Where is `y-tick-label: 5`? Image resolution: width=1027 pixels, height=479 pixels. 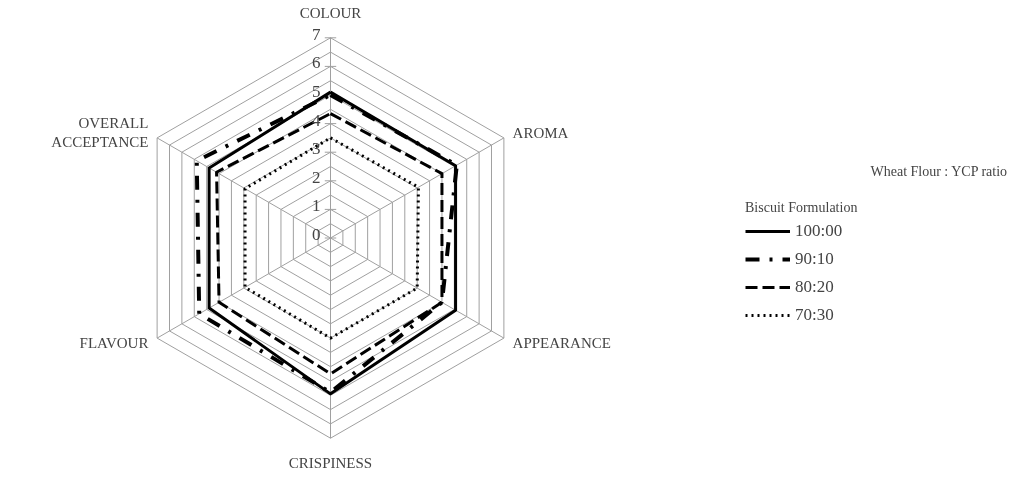 y-tick-label: 5 is located at coordinates (316, 92).